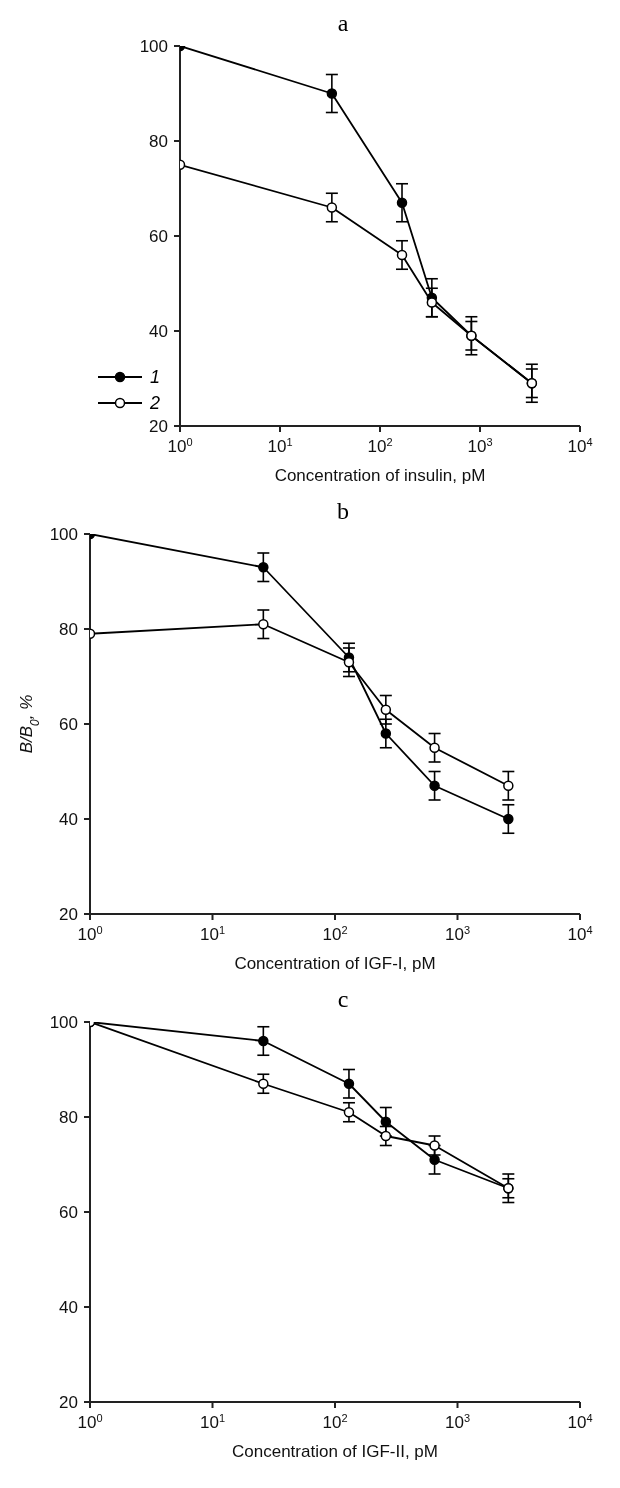 The image size is (620, 1488). Describe the element at coordinates (155, 377) in the screenshot. I see `legend-label: 1` at that location.